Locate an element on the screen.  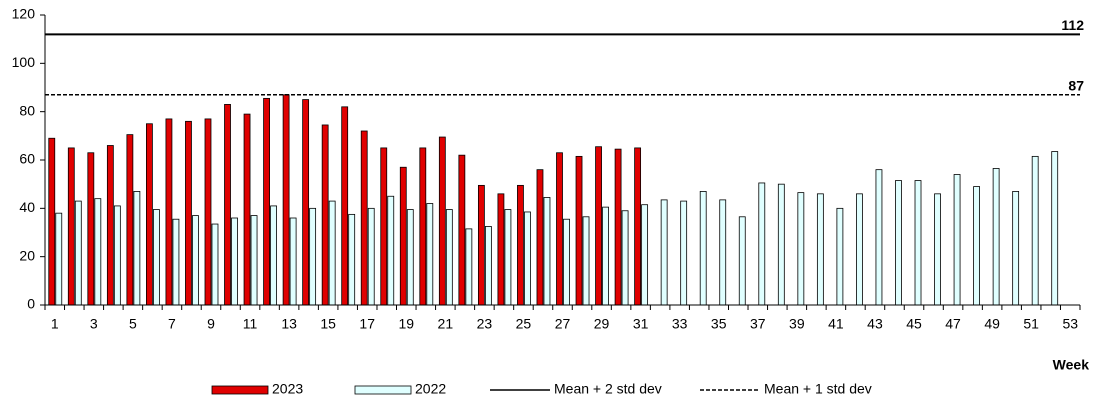
y-tick-label: 0 is located at coordinates (31, 304).